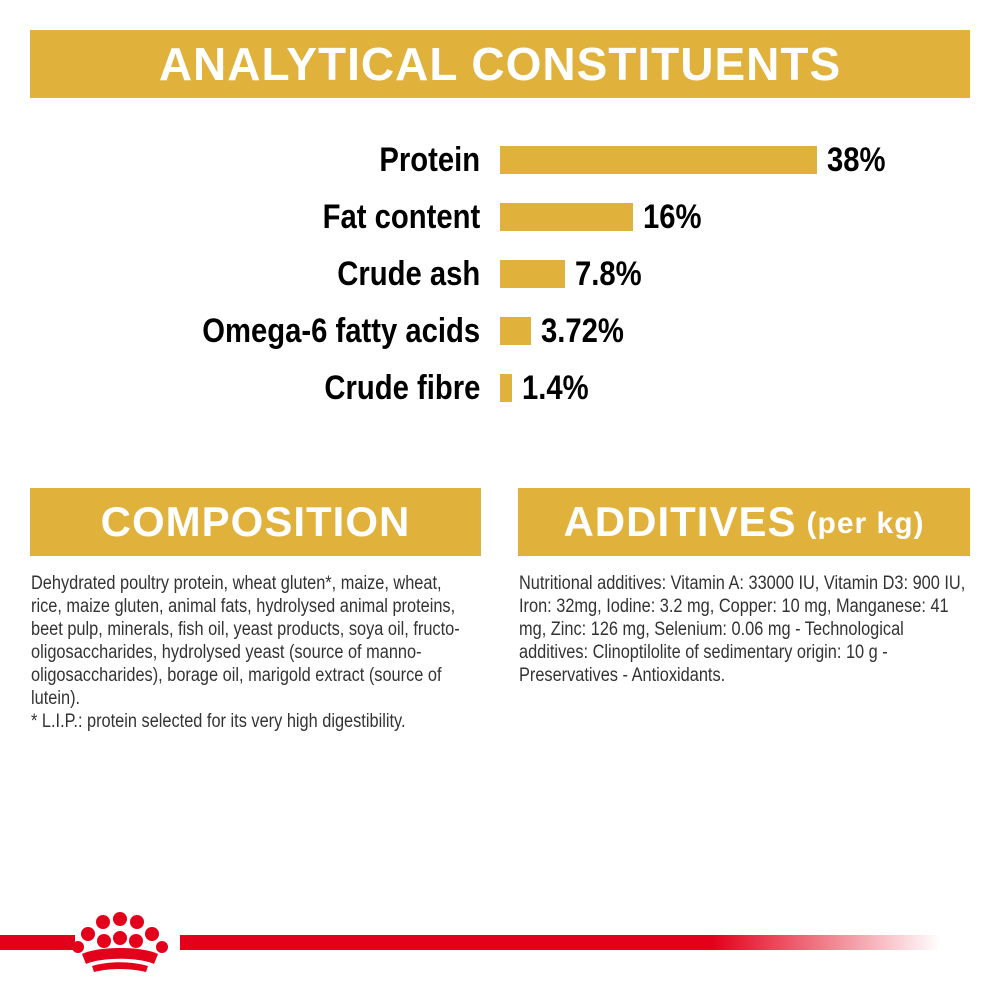 The width and height of the screenshot is (1000, 1000). Describe the element at coordinates (673, 217) in the screenshot. I see `bar-value-label: 16%` at that location.